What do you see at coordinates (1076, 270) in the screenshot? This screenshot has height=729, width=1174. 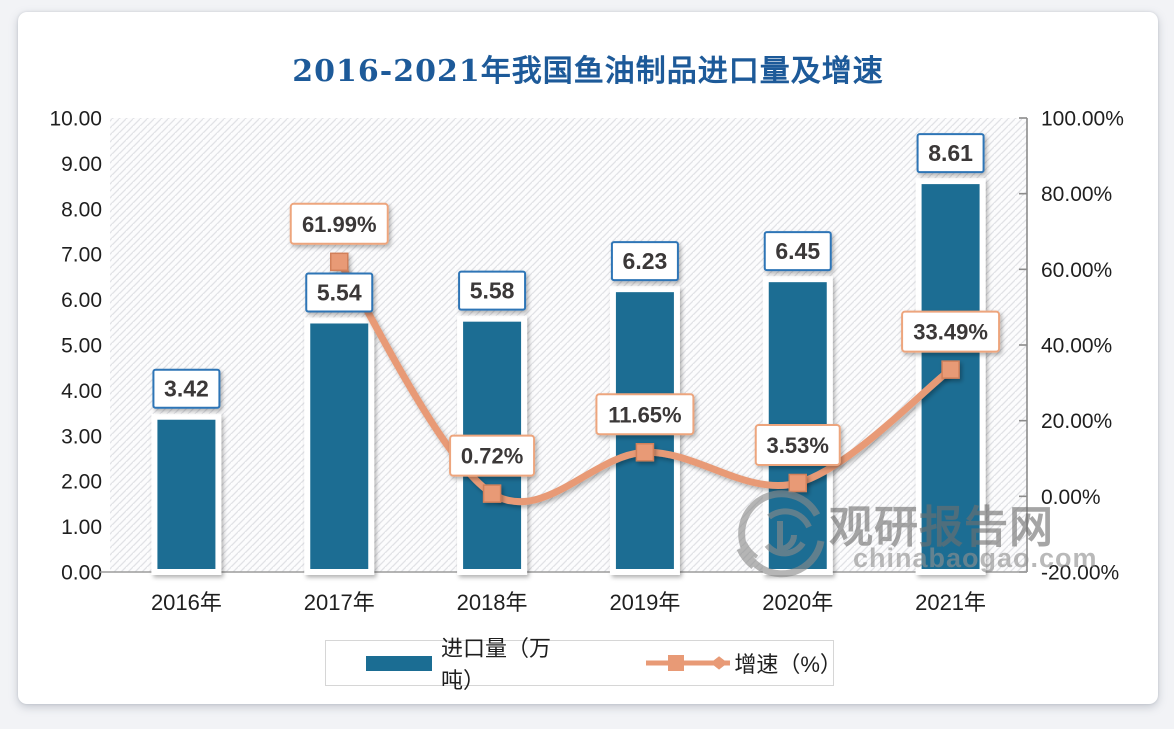 I see `right-axis-tick: 60.00%` at bounding box center [1076, 270].